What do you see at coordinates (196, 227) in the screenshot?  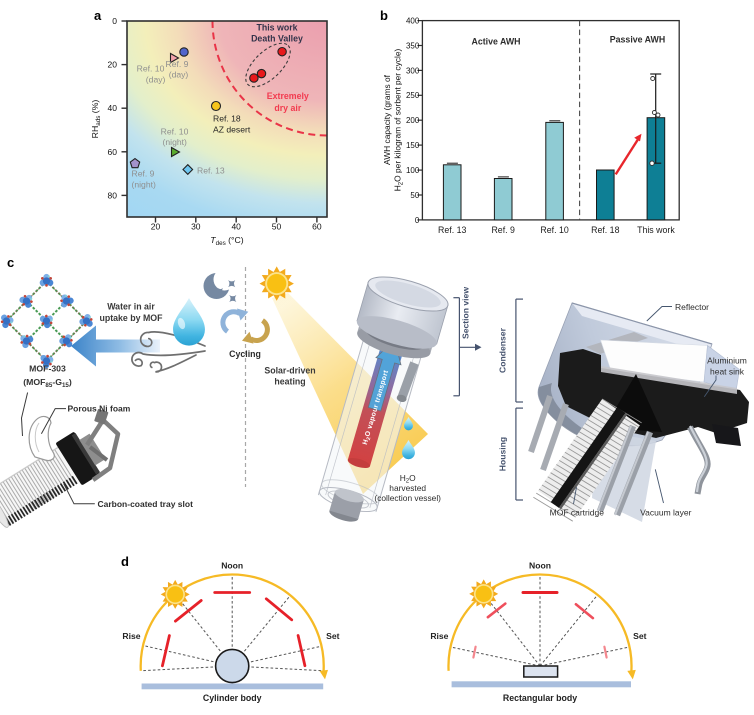 I see `svg-text: 30` at bounding box center [196, 227].